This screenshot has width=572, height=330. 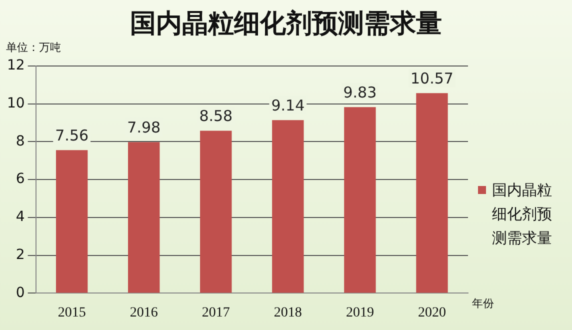 What do you see at coordinates (20, 141) in the screenshot?
I see `y-tick-label: 8` at bounding box center [20, 141].